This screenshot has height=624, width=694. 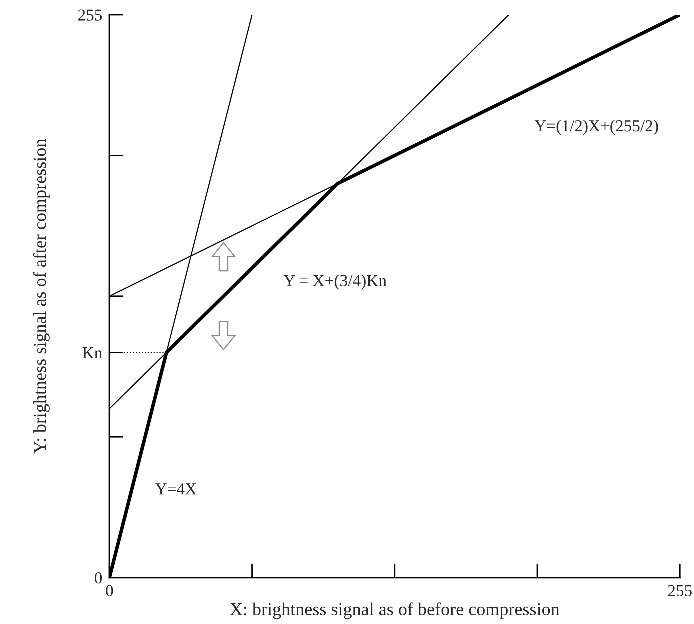 I want to click on annotation: Y=(1/2)X+(255/2), so click(x=596, y=128).